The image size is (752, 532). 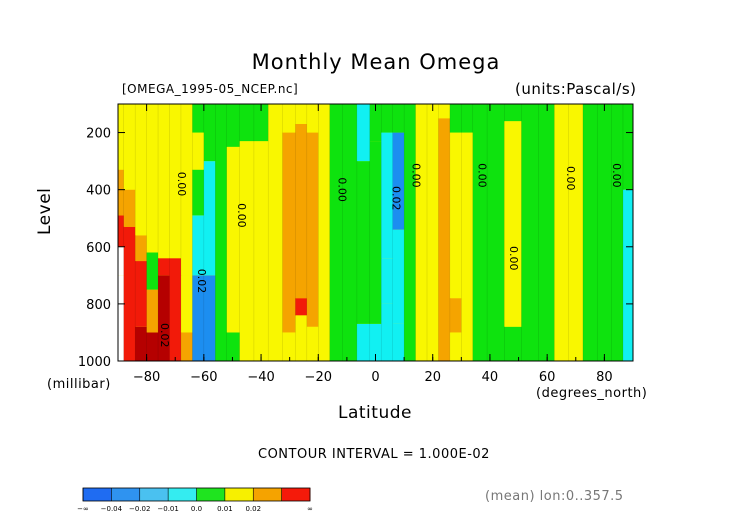 What do you see at coordinates (98, 134) in the screenshot?
I see `y-tick-label: 200` at bounding box center [98, 134].